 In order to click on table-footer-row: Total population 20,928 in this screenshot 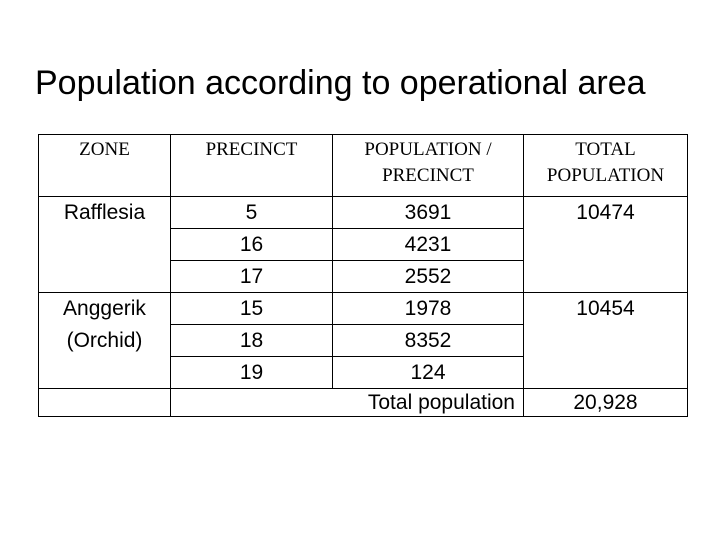, I will do `click(363, 402)`.